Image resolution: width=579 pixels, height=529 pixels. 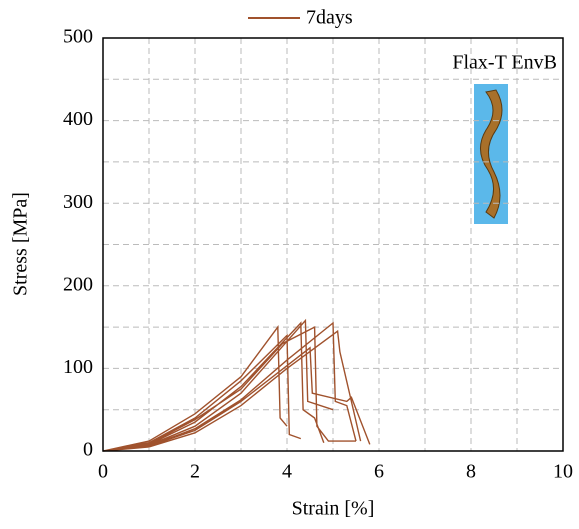 What do you see at coordinates (333, 509) in the screenshot?
I see `x-axis-label: Strain [%]` at bounding box center [333, 509].